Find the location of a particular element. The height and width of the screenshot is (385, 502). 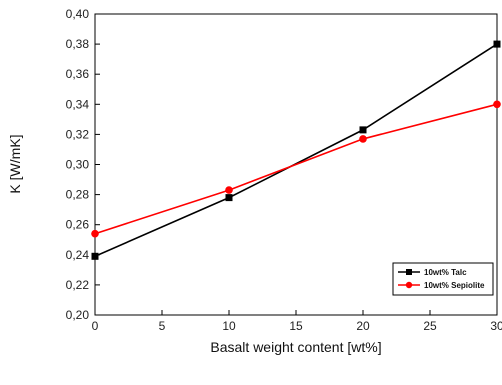

y-tick-label: 0,30 is located at coordinates (78, 165).